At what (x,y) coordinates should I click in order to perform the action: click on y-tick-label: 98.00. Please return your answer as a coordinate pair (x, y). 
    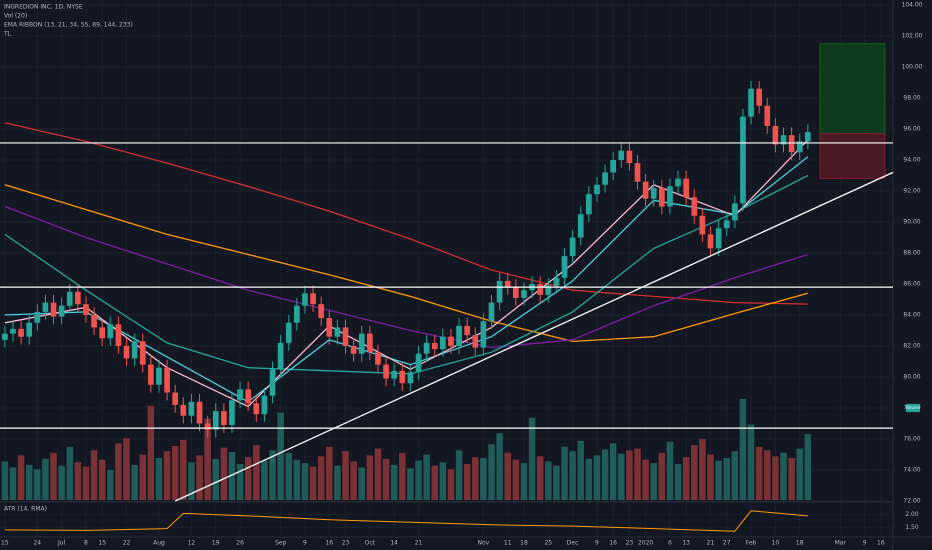
    Looking at the image, I should click on (911, 98).